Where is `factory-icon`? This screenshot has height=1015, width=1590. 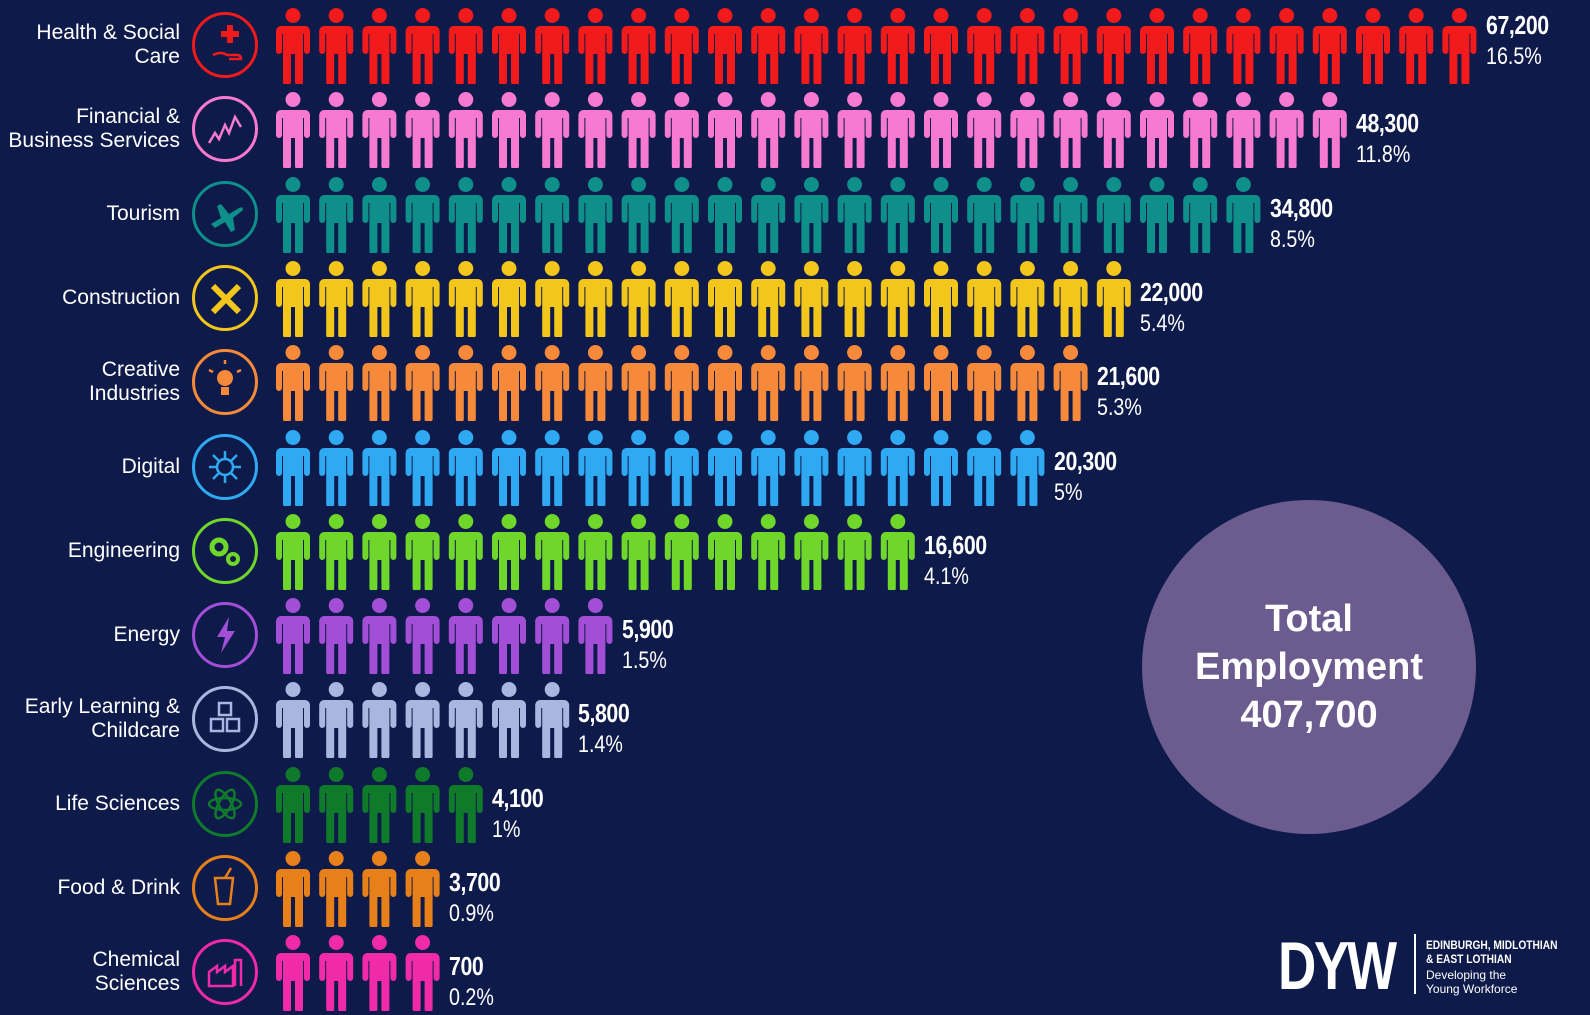
factory-icon is located at coordinates (225, 973).